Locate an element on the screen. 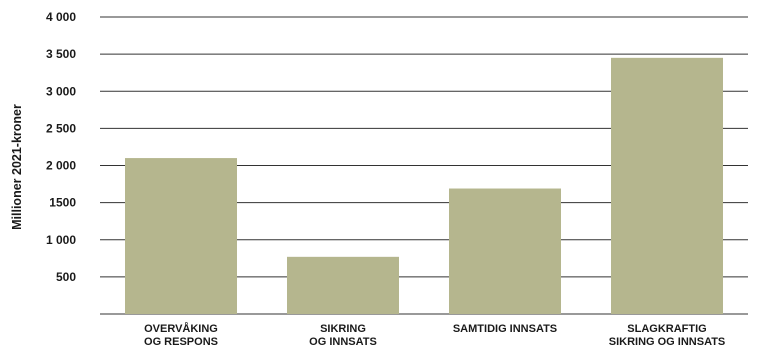 The height and width of the screenshot is (354, 762). y-tick-label: 1 000 is located at coordinates (61, 240).